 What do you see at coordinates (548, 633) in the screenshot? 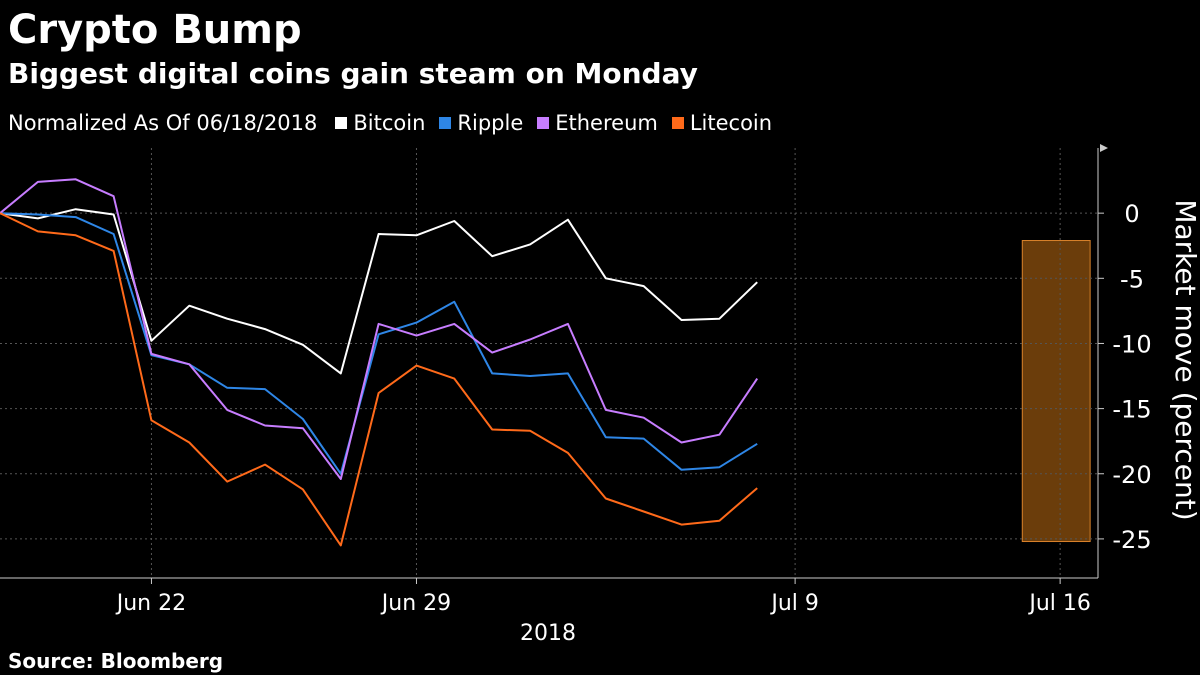
I see `x-axis-year-label: 2018` at bounding box center [548, 633].